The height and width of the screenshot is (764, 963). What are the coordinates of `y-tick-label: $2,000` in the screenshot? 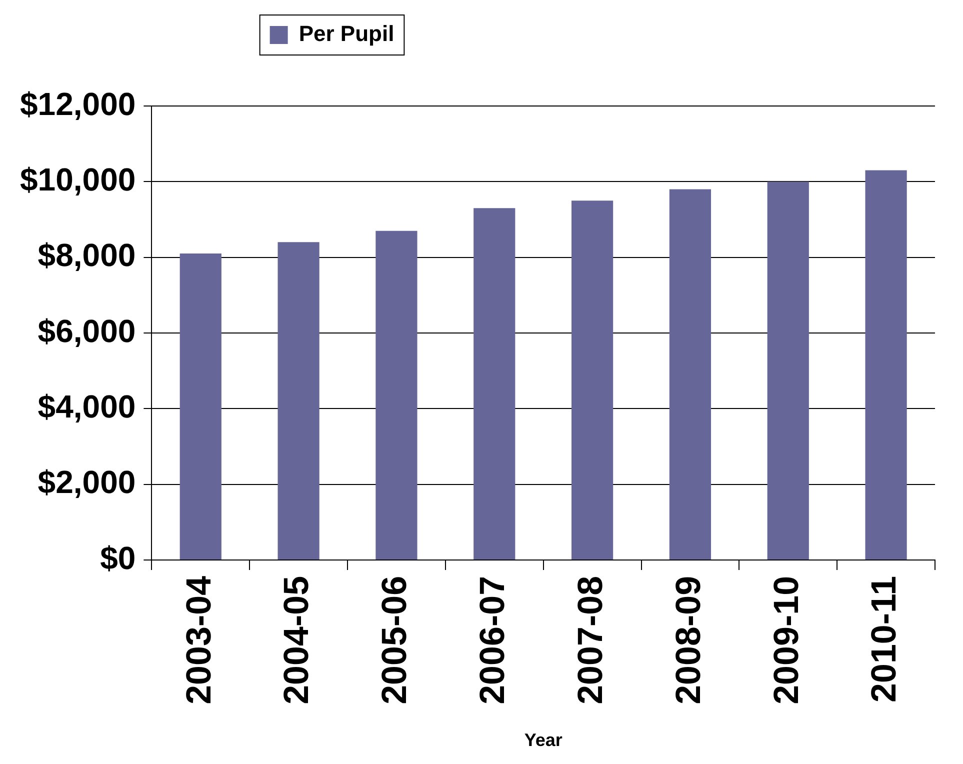 It's located at (87, 482).